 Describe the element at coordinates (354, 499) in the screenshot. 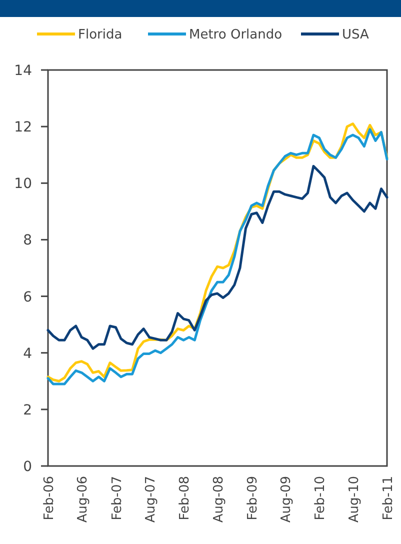

I see `x-tick-label: Aug-10` at that location.